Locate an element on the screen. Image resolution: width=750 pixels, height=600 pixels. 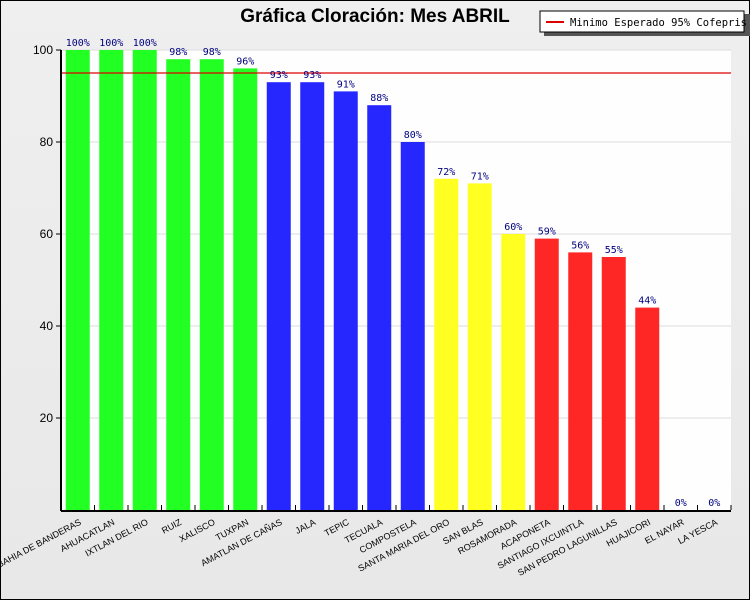
y-tick-label: 40 is located at coordinates (47, 326).